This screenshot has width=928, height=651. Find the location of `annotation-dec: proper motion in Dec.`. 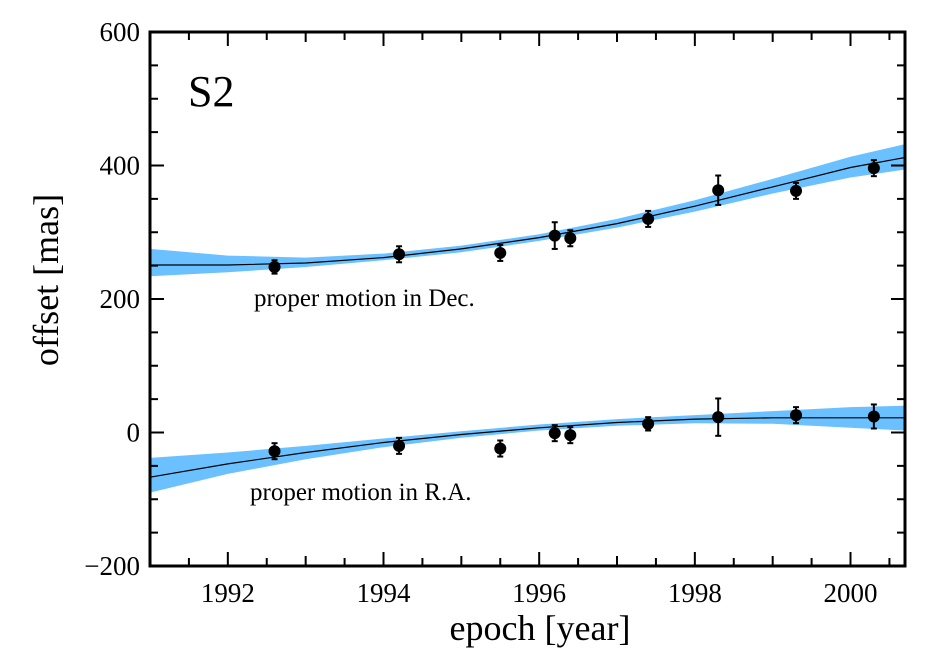

annotation-dec: proper motion in Dec. is located at coordinates (364, 298).